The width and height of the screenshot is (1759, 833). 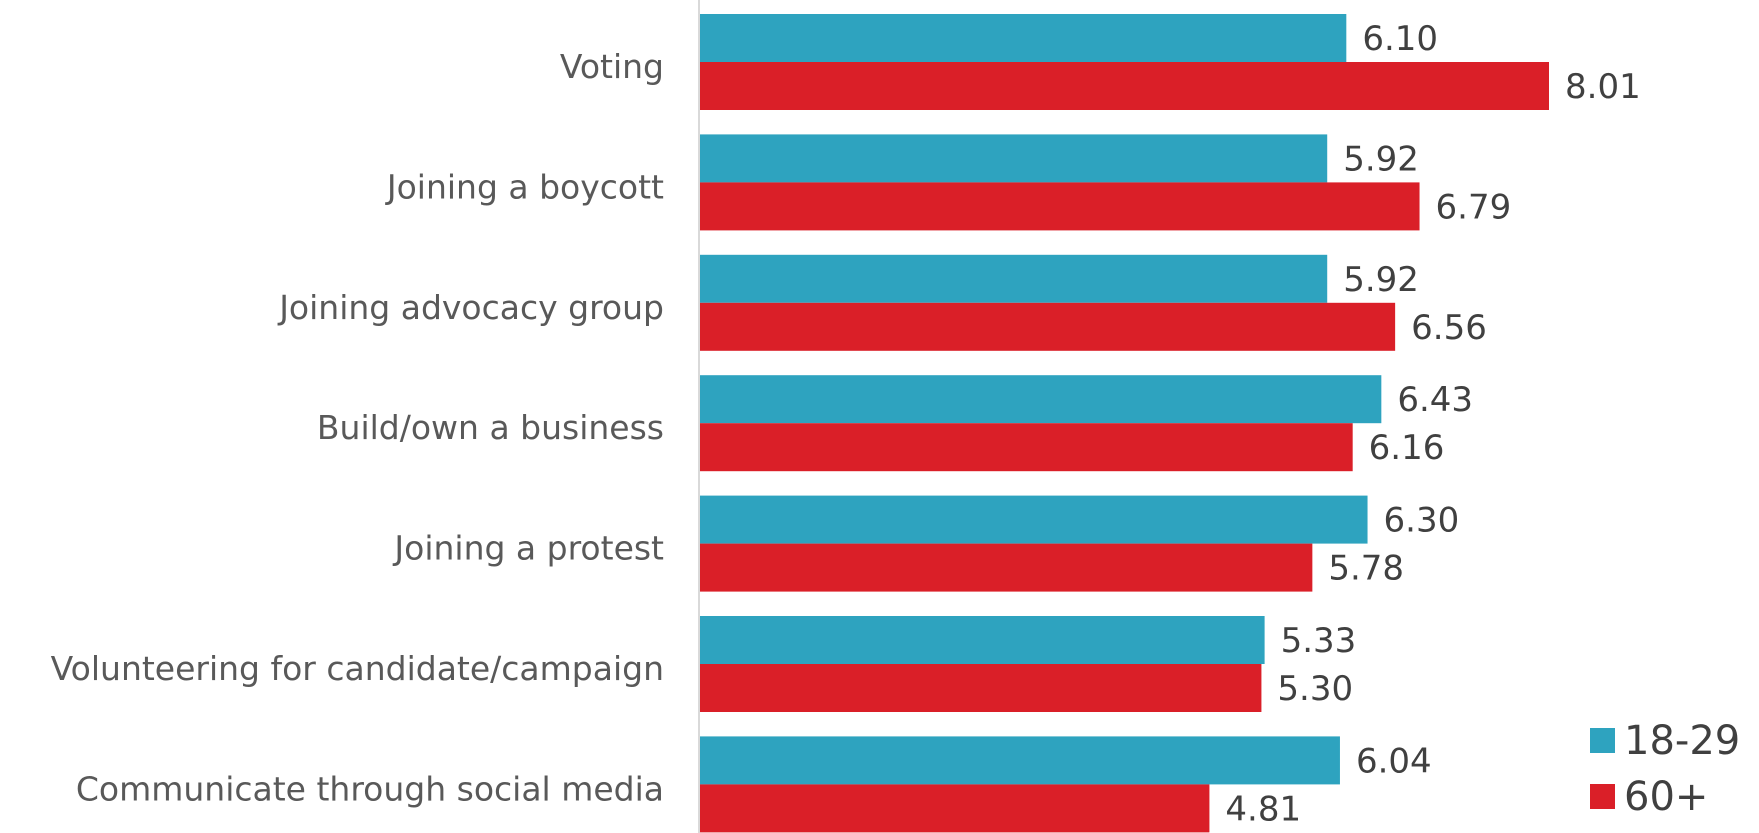 I want to click on legend: 18-29 60+, so click(x=1665, y=769).